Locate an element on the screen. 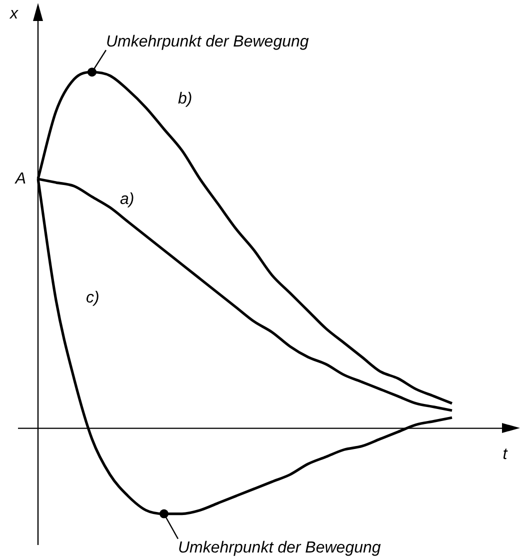  series-label: c) is located at coordinates (93, 298).